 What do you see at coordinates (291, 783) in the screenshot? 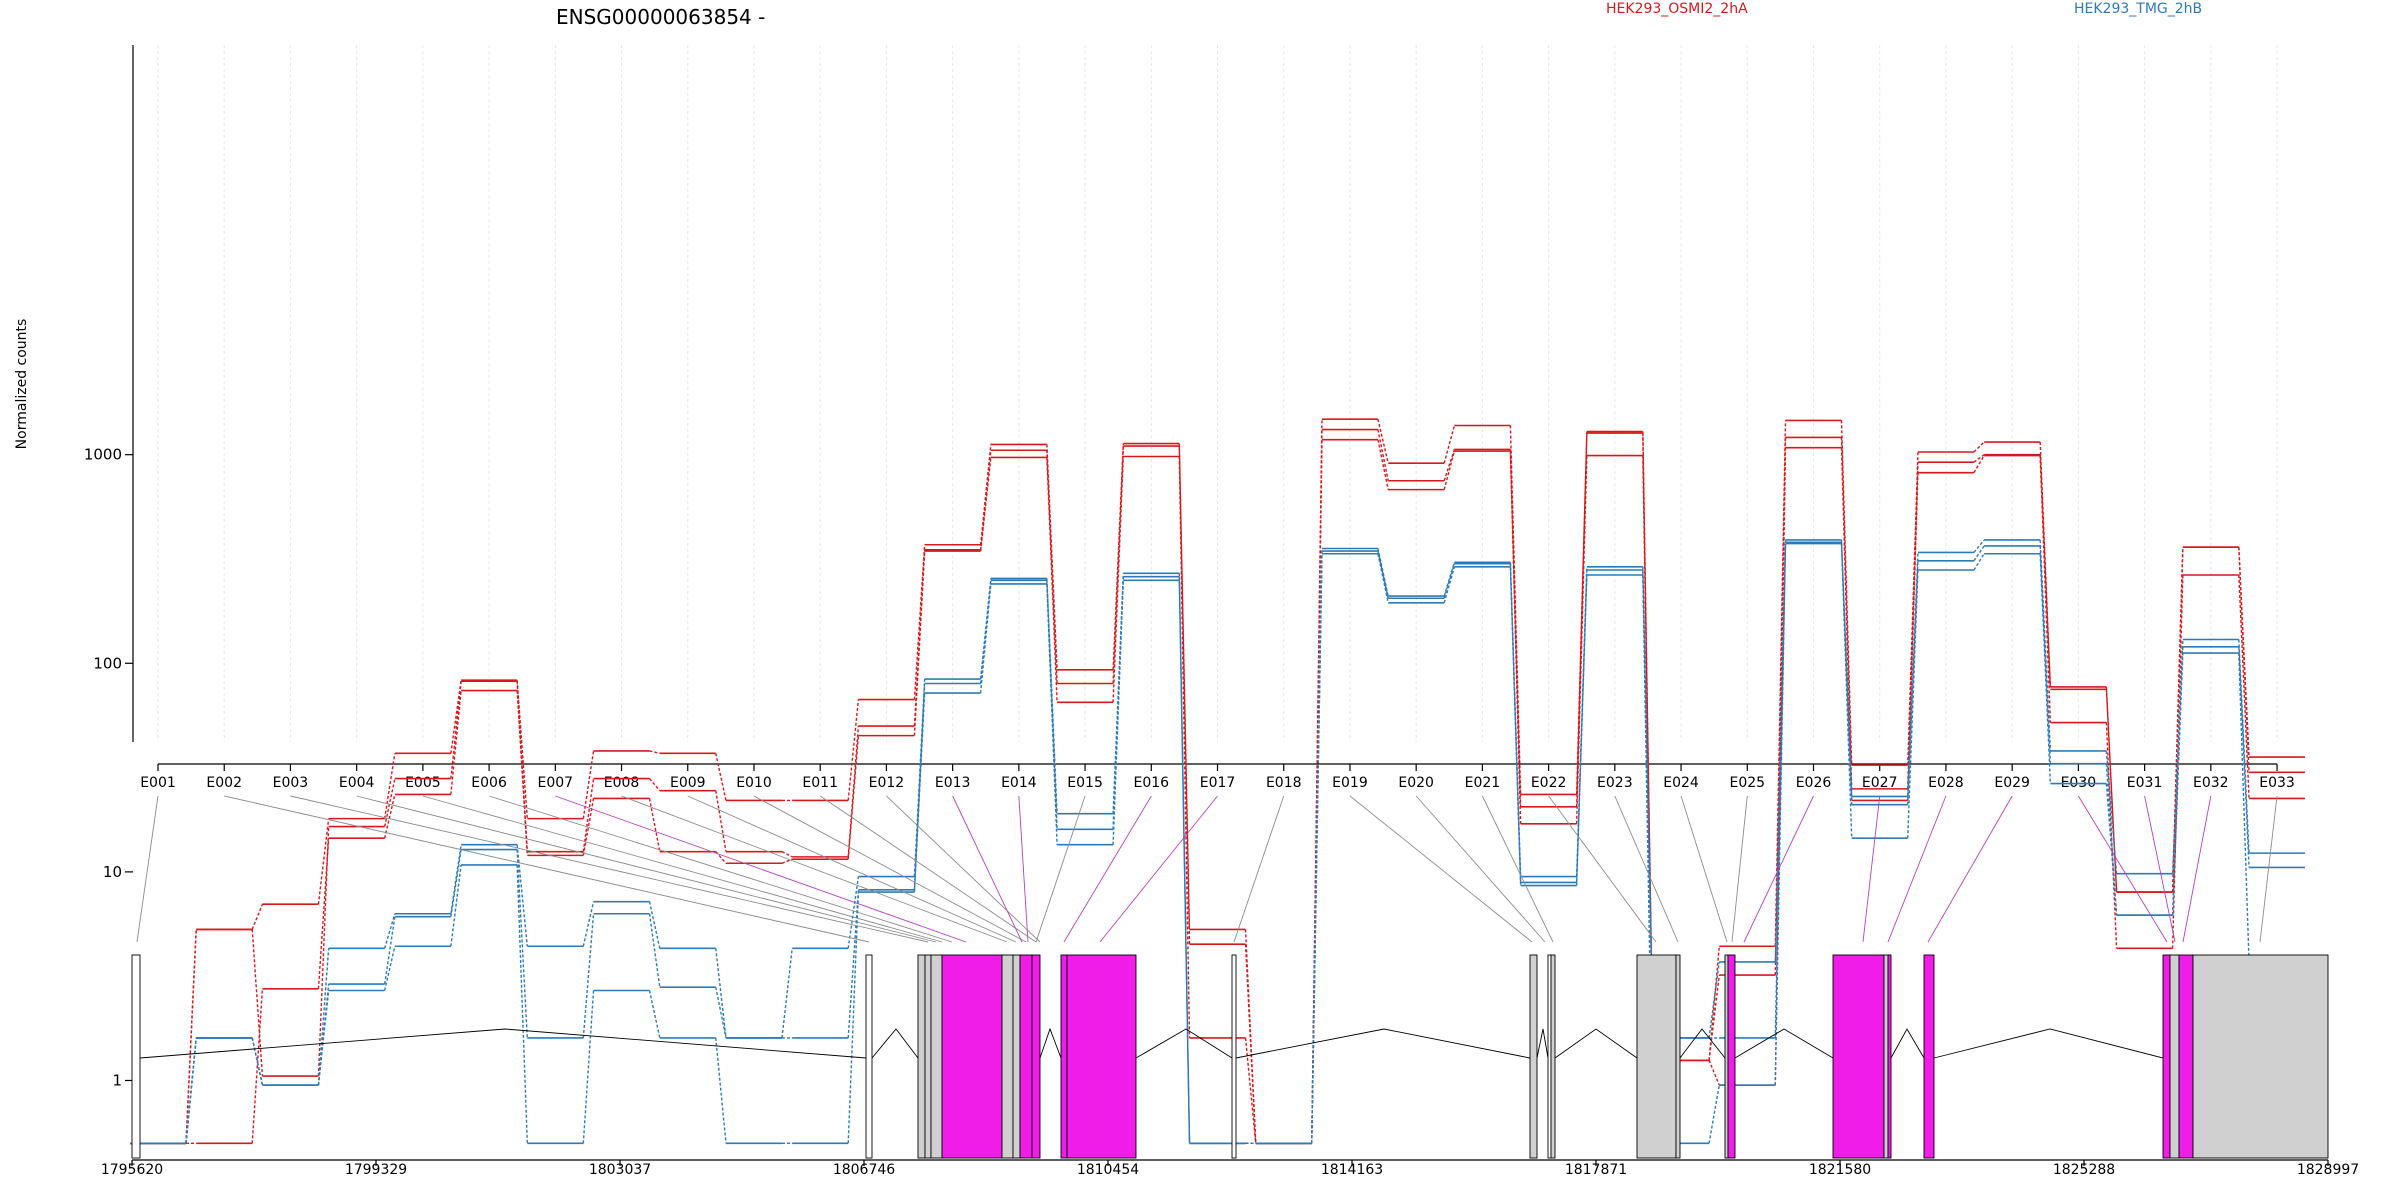
I see `x-tick-label: E003` at bounding box center [291, 783].